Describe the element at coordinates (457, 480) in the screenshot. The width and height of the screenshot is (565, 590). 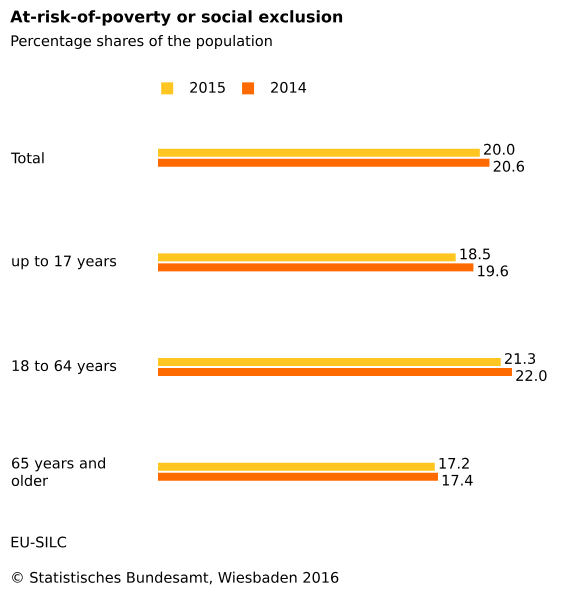
I see `data-label: 17.4` at that location.